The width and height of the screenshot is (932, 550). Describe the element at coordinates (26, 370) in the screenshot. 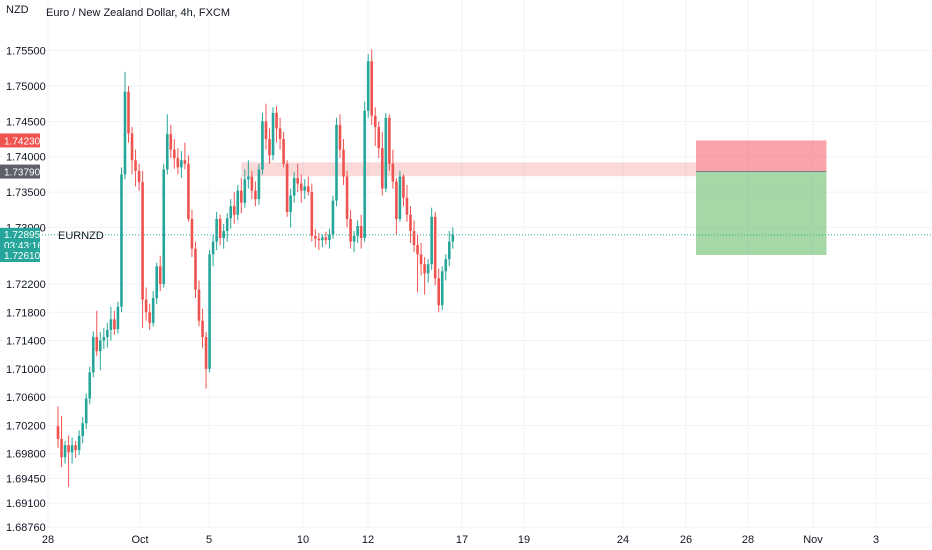

I see `y-tick-label: 1.71000` at that location.